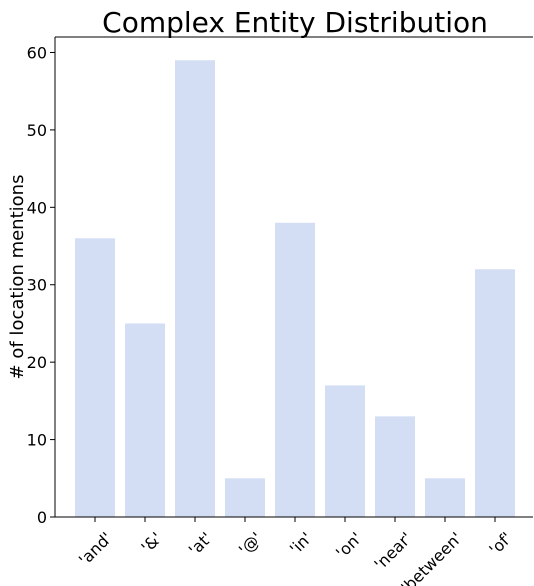 This screenshot has width=534, height=586. Describe the element at coordinates (349, 545) in the screenshot. I see `x-tick-label-5: 'on'` at that location.